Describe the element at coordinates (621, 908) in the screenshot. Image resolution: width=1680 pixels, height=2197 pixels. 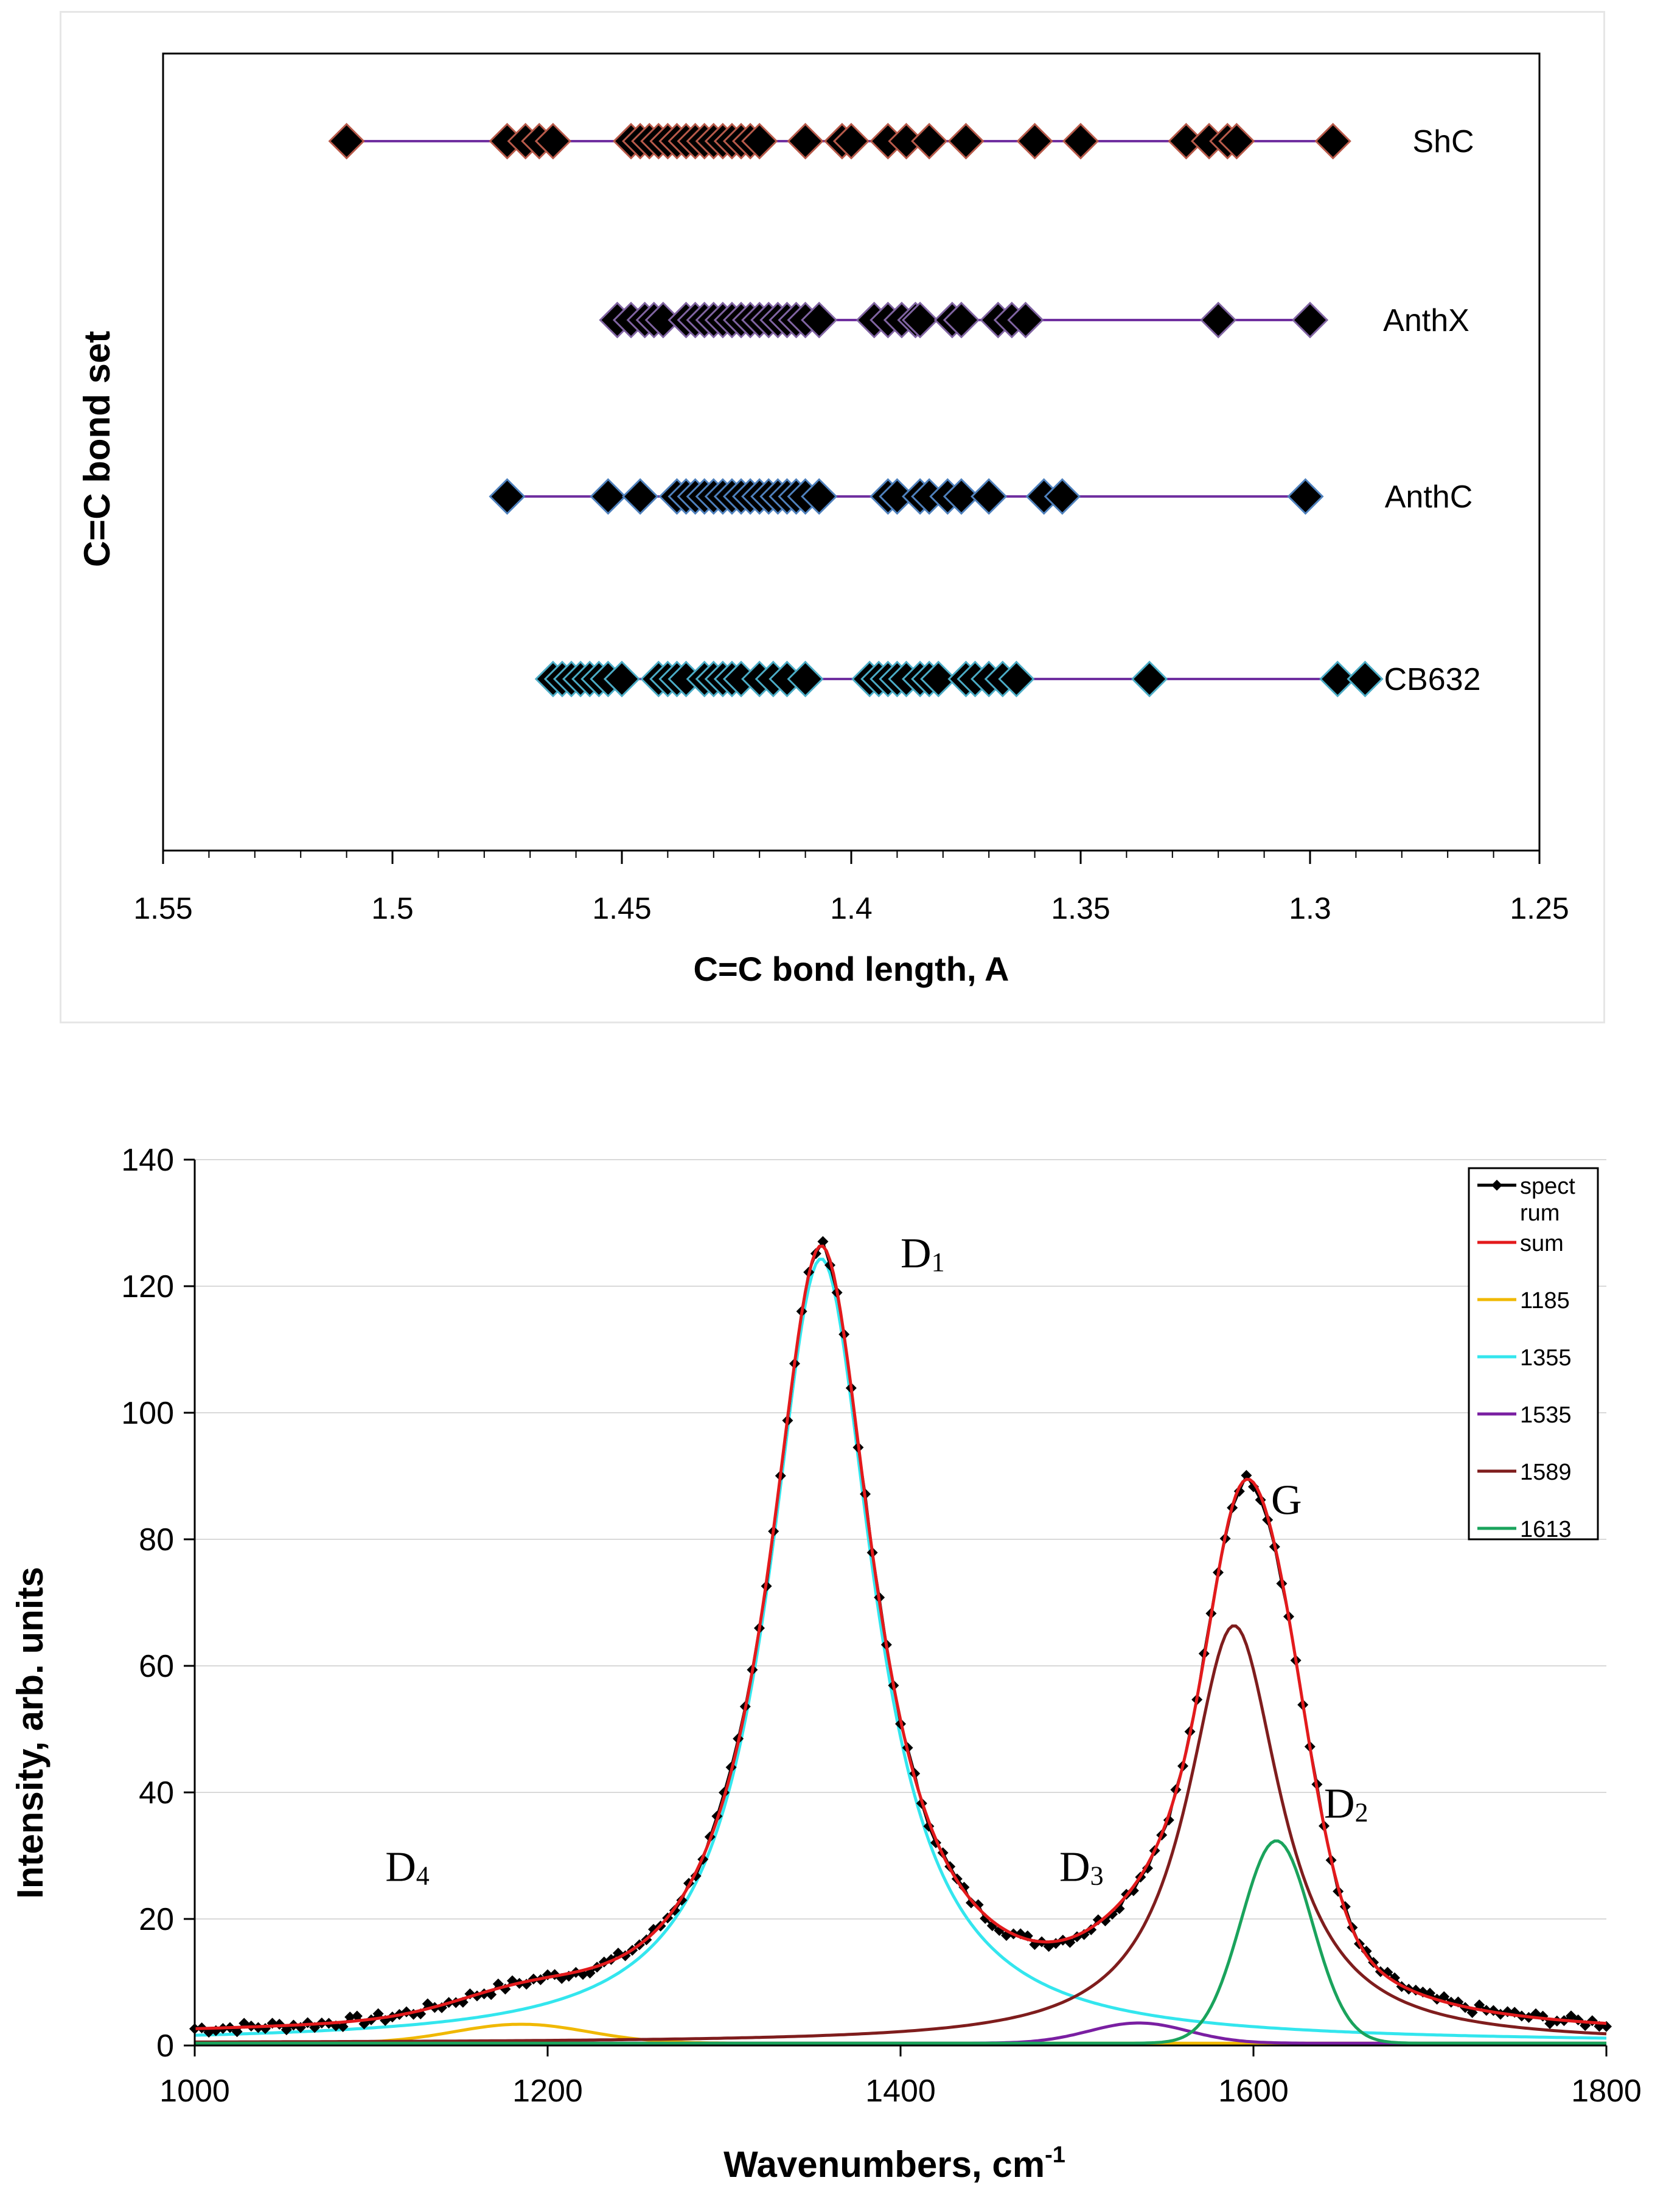
I see `x-tick-label: 1.45` at that location.